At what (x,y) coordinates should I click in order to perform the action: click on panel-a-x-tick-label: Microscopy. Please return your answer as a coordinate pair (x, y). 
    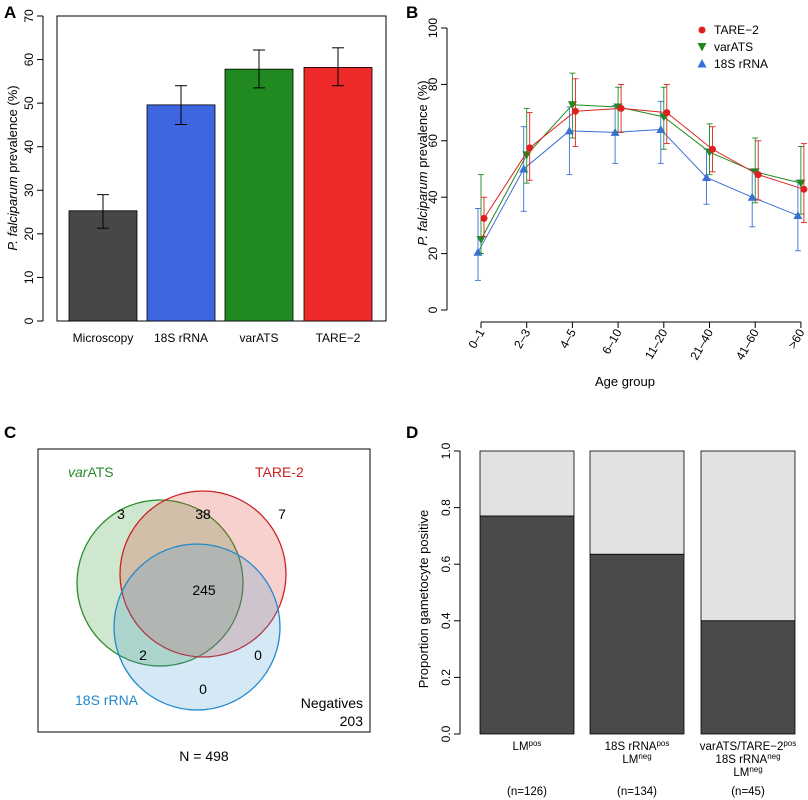
    Looking at the image, I should click on (103, 338).